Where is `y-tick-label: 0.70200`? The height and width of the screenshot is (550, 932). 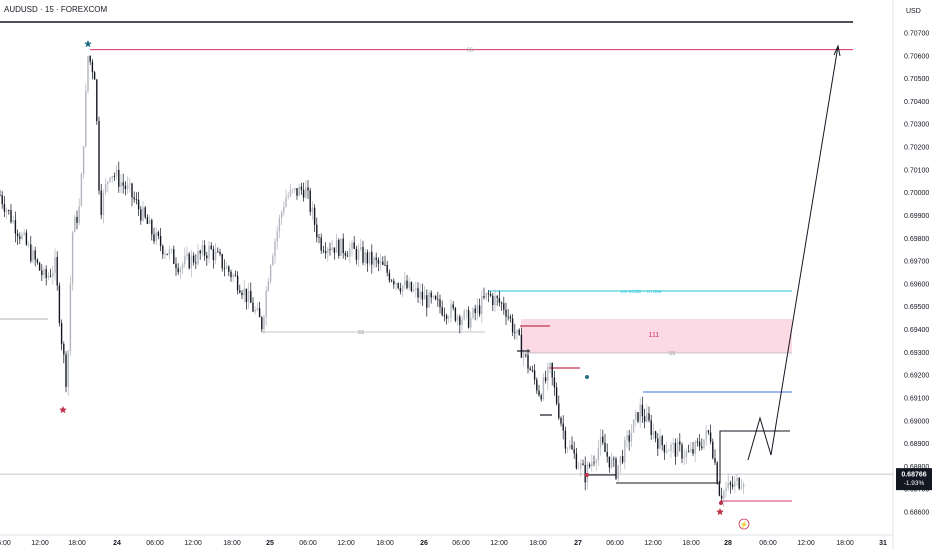 y-tick-label: 0.70200 is located at coordinates (916, 148).